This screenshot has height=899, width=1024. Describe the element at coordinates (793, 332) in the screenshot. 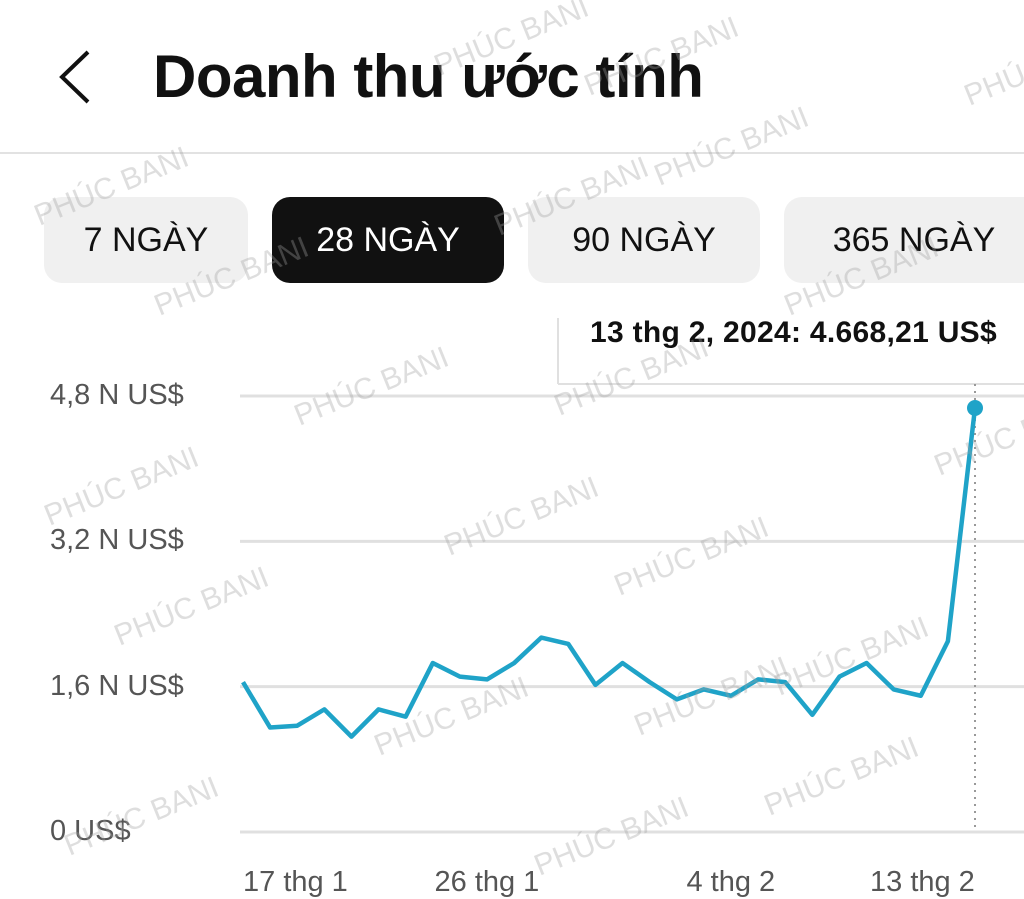

I see `tooltip-value: 13 thg 2, 2024: 4.668,21 US$` at that location.